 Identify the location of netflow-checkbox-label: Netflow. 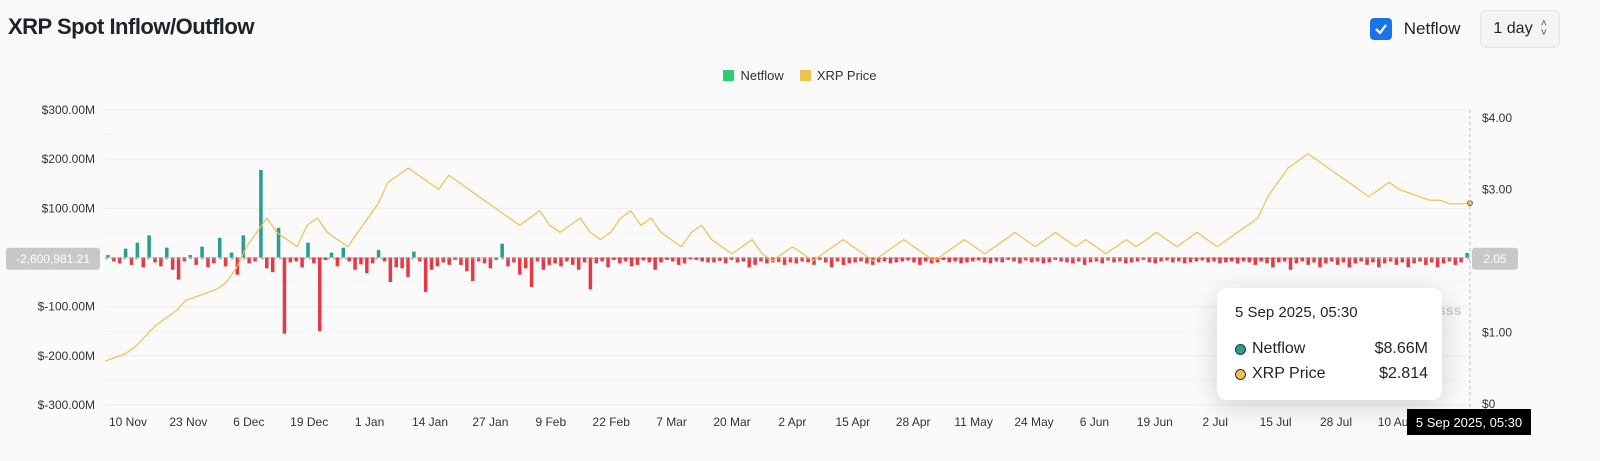
(1432, 28).